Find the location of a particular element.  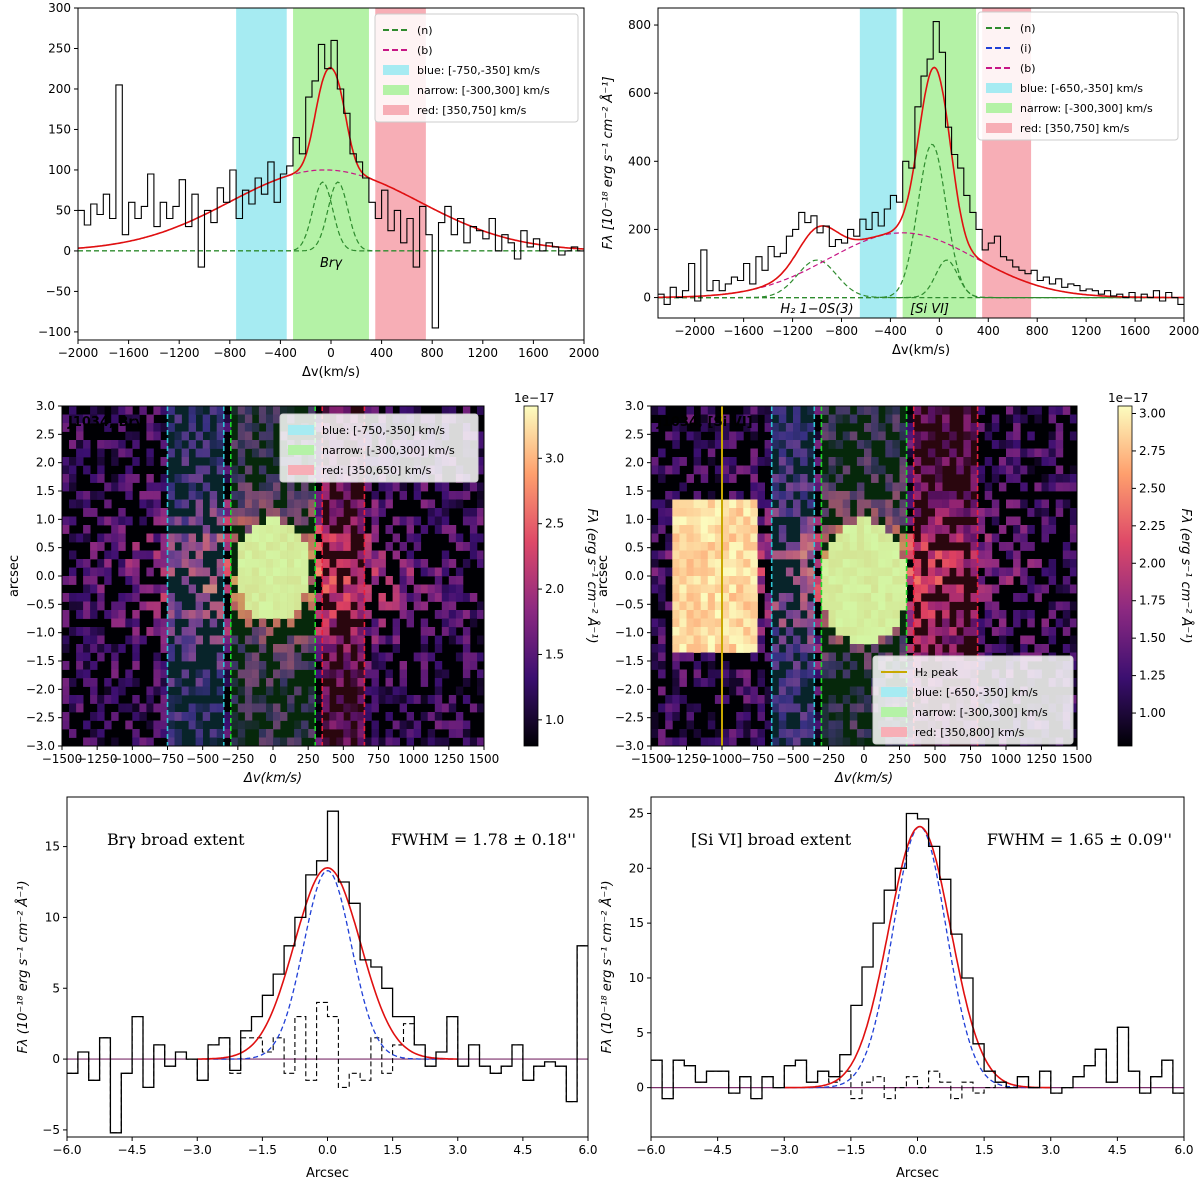

gaussian-fit is located at coordinates (917, 957).